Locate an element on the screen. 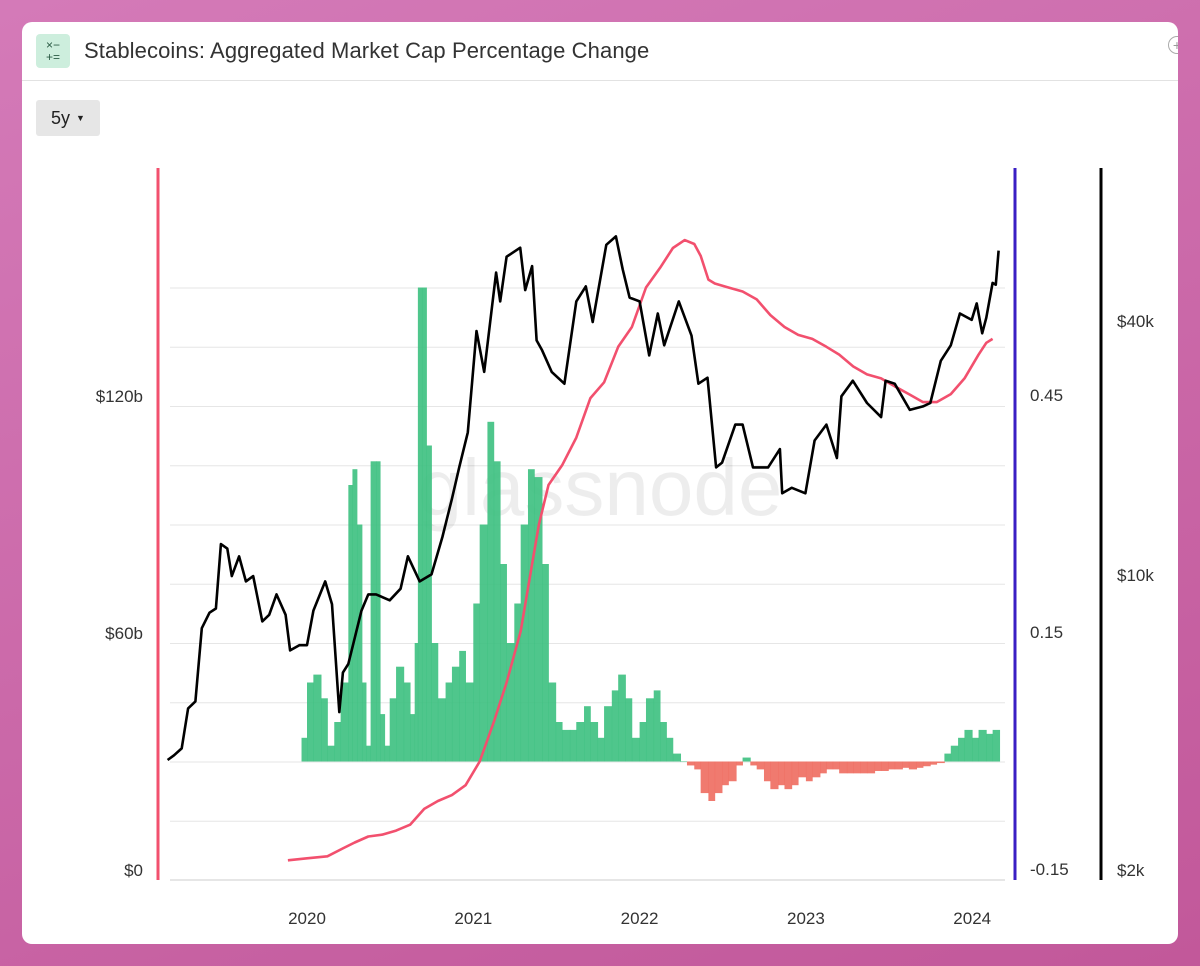 This screenshot has width=1200, height=966. left-tick-label: $0 is located at coordinates (133, 870).